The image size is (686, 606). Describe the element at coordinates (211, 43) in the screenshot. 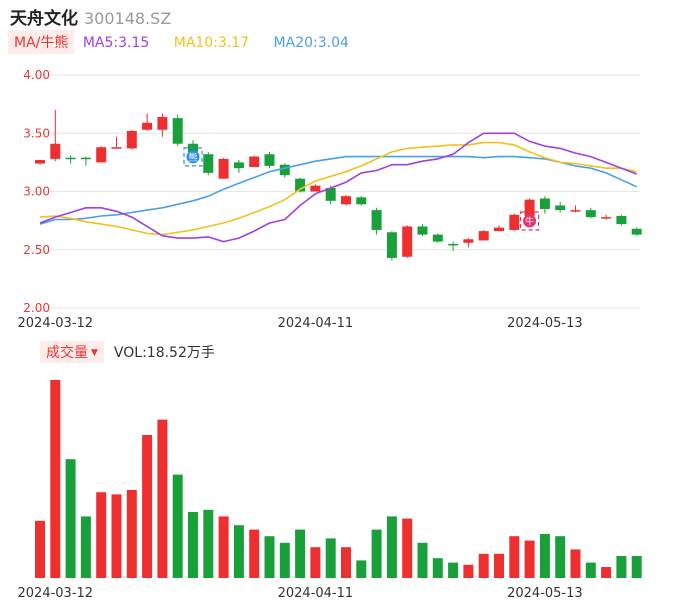

I see `ma10-legend: MA10:3.17` at that location.